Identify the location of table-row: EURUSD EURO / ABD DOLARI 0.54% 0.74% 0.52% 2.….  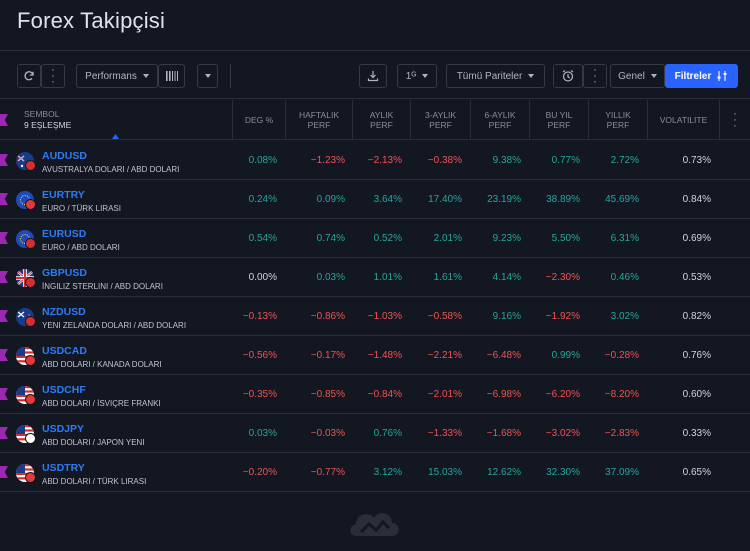
(375, 238).